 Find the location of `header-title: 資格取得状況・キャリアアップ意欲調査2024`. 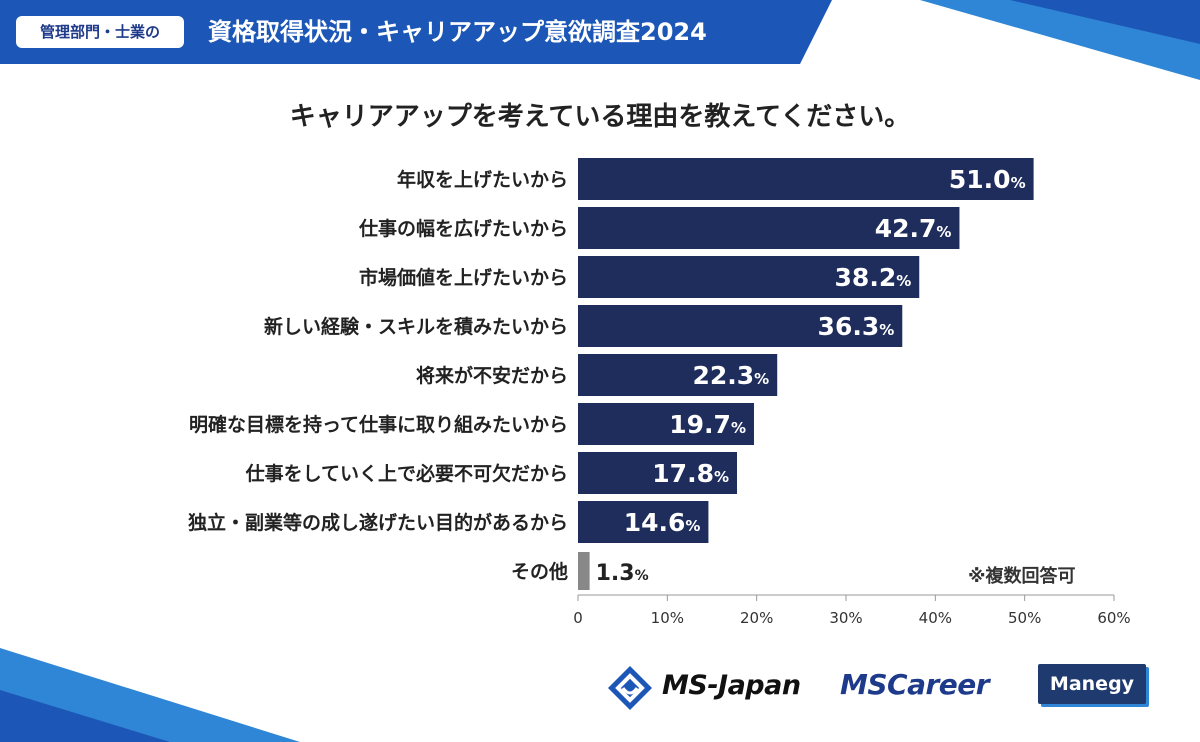

header-title: 資格取得状況・キャリアアップ意欲調査2024 is located at coordinates (457, 32).